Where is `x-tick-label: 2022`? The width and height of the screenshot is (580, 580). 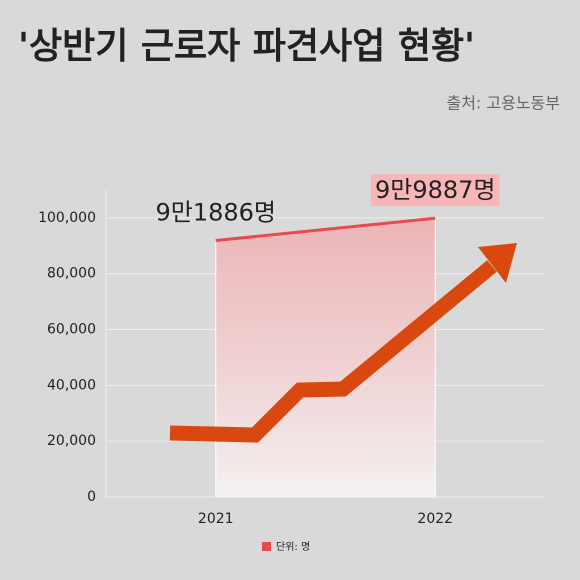 x-tick-label: 2022 is located at coordinates (435, 519).